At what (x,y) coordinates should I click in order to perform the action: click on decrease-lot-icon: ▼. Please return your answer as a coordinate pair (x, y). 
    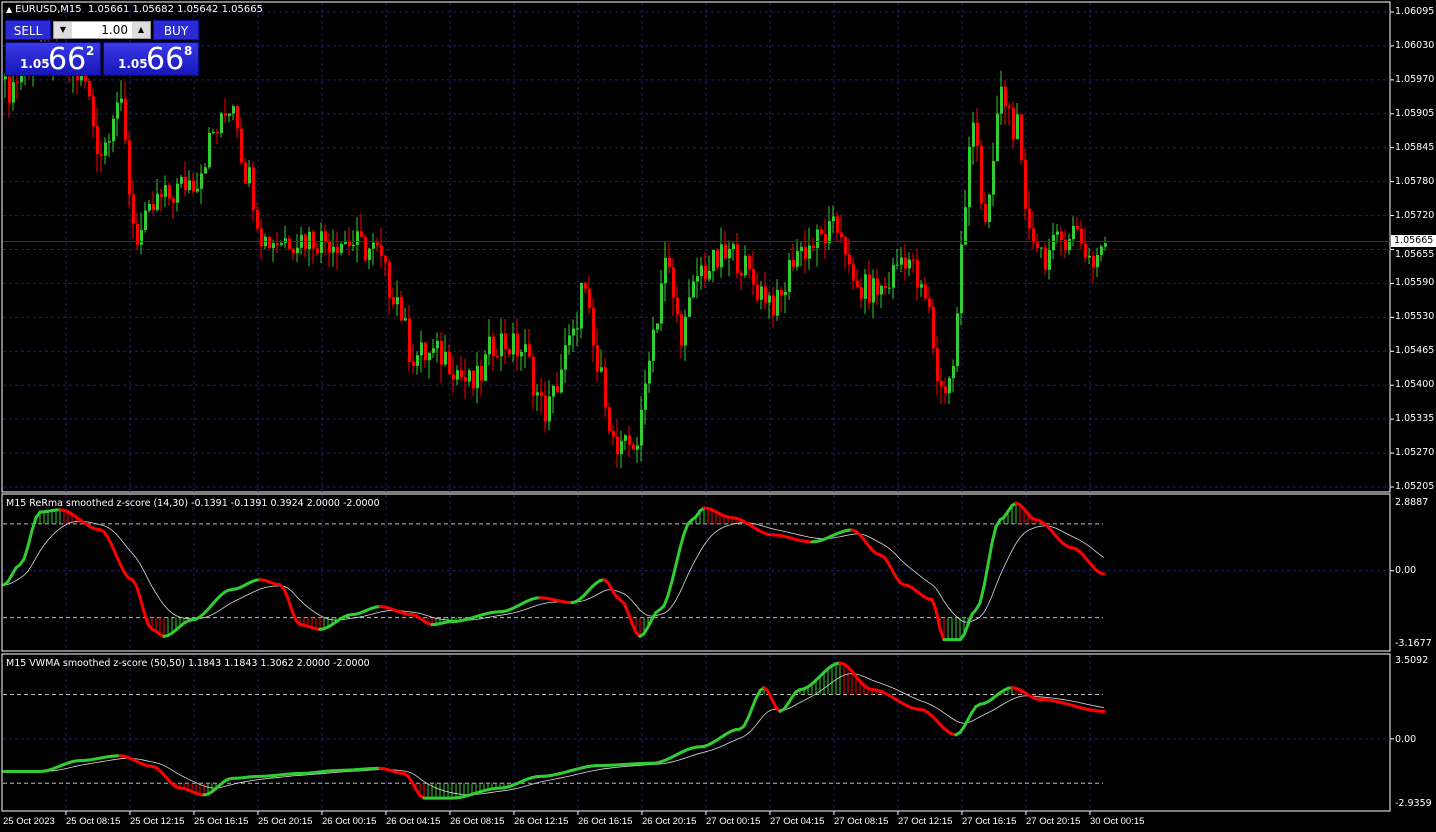
    Looking at the image, I should click on (63, 30).